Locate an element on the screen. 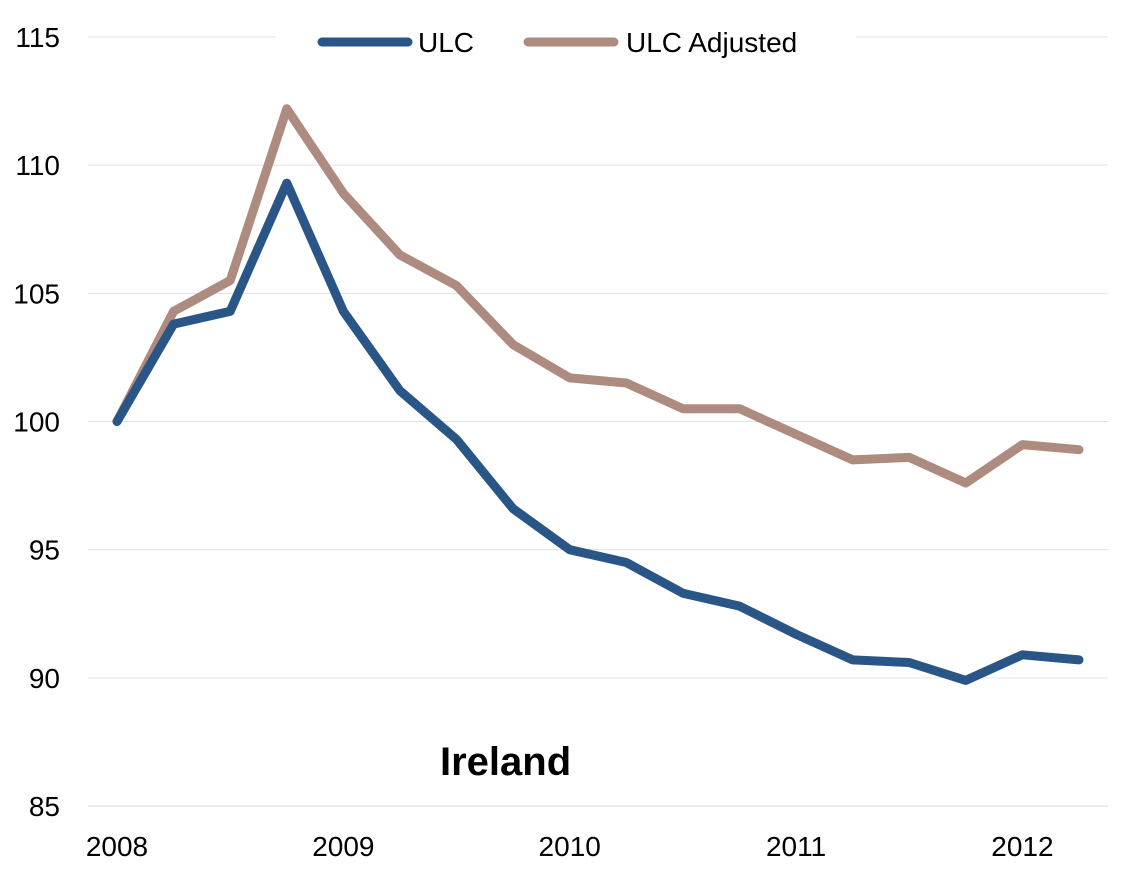 This screenshot has width=1123, height=875. y-tick-label: 90 is located at coordinates (44, 678).